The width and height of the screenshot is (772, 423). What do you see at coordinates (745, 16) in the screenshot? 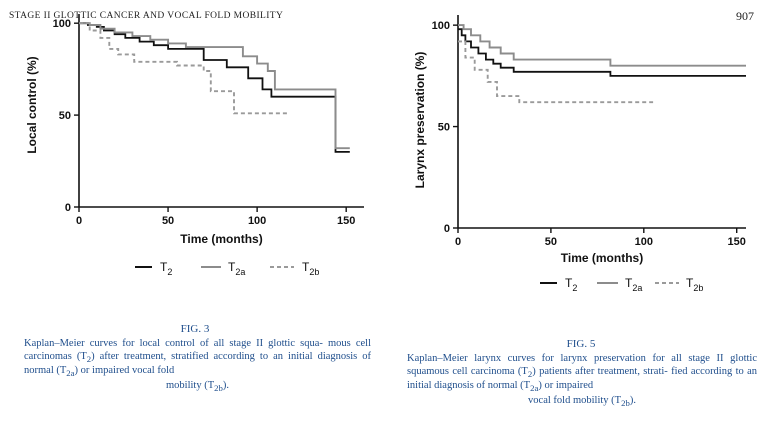
I see `page-number: 907` at bounding box center [745, 16].